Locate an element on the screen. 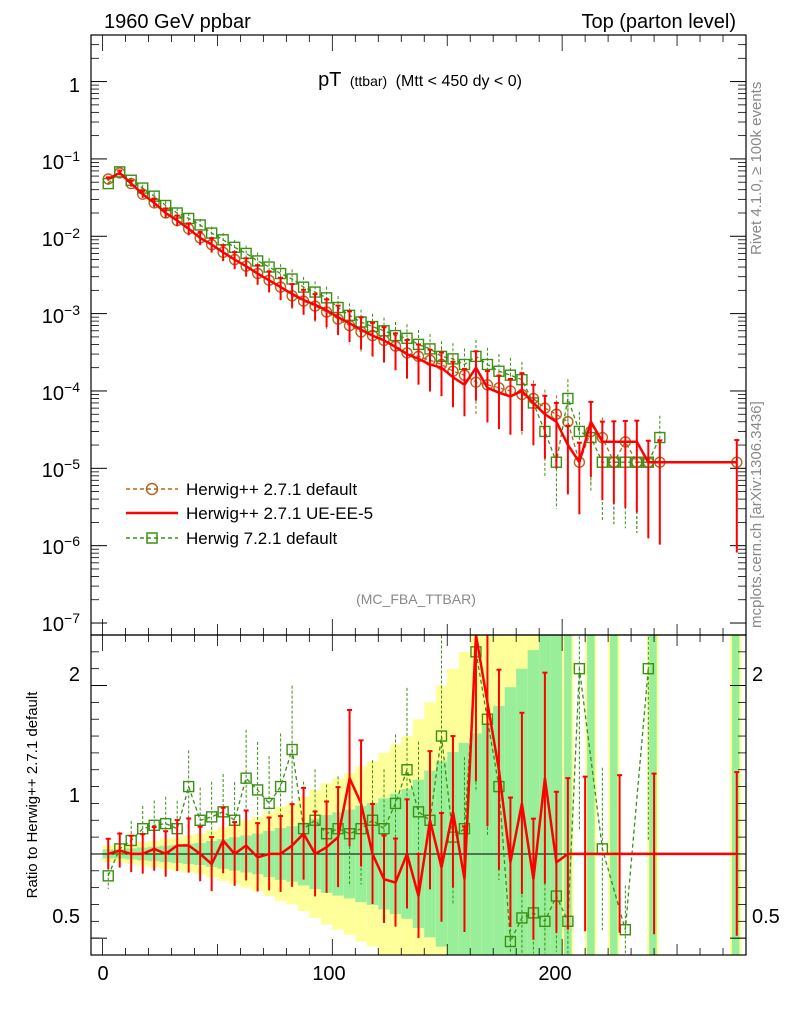 The image size is (786, 1024). ratio-ytick-label-2-left: 2 is located at coordinates (74, 675).